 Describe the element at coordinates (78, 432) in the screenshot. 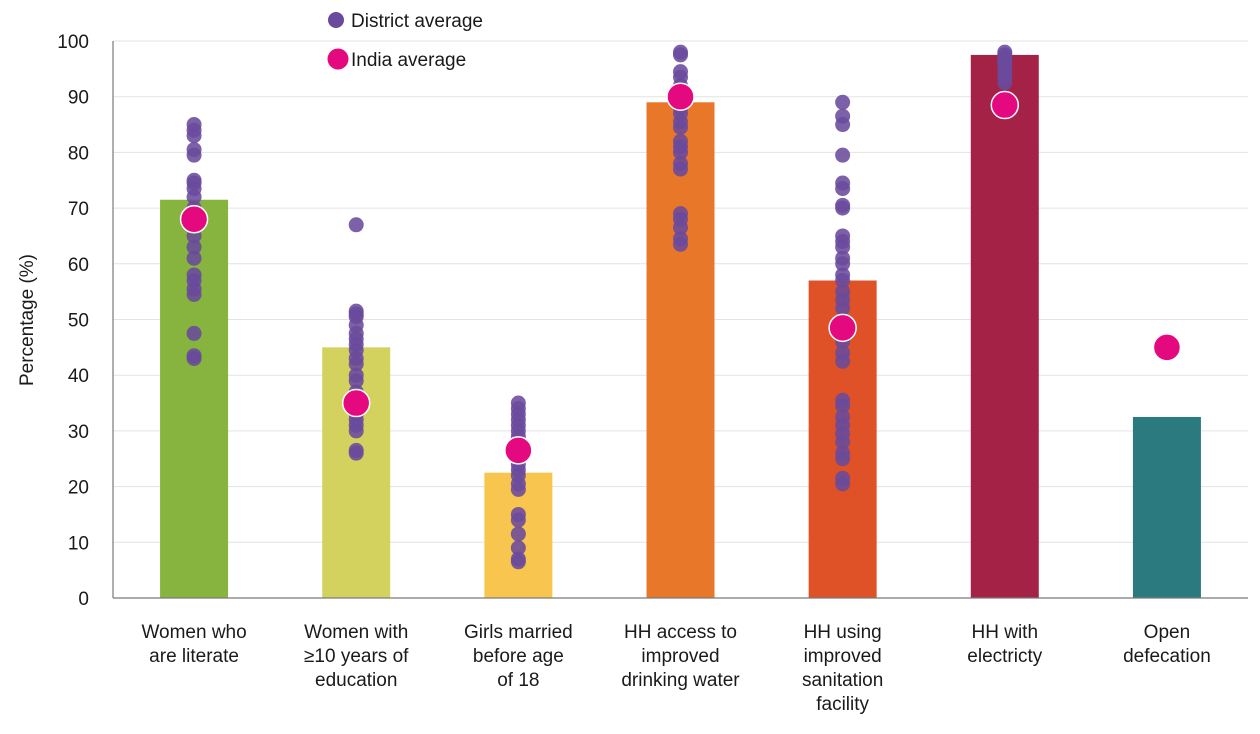

I see `y-tick-label: 30` at that location.